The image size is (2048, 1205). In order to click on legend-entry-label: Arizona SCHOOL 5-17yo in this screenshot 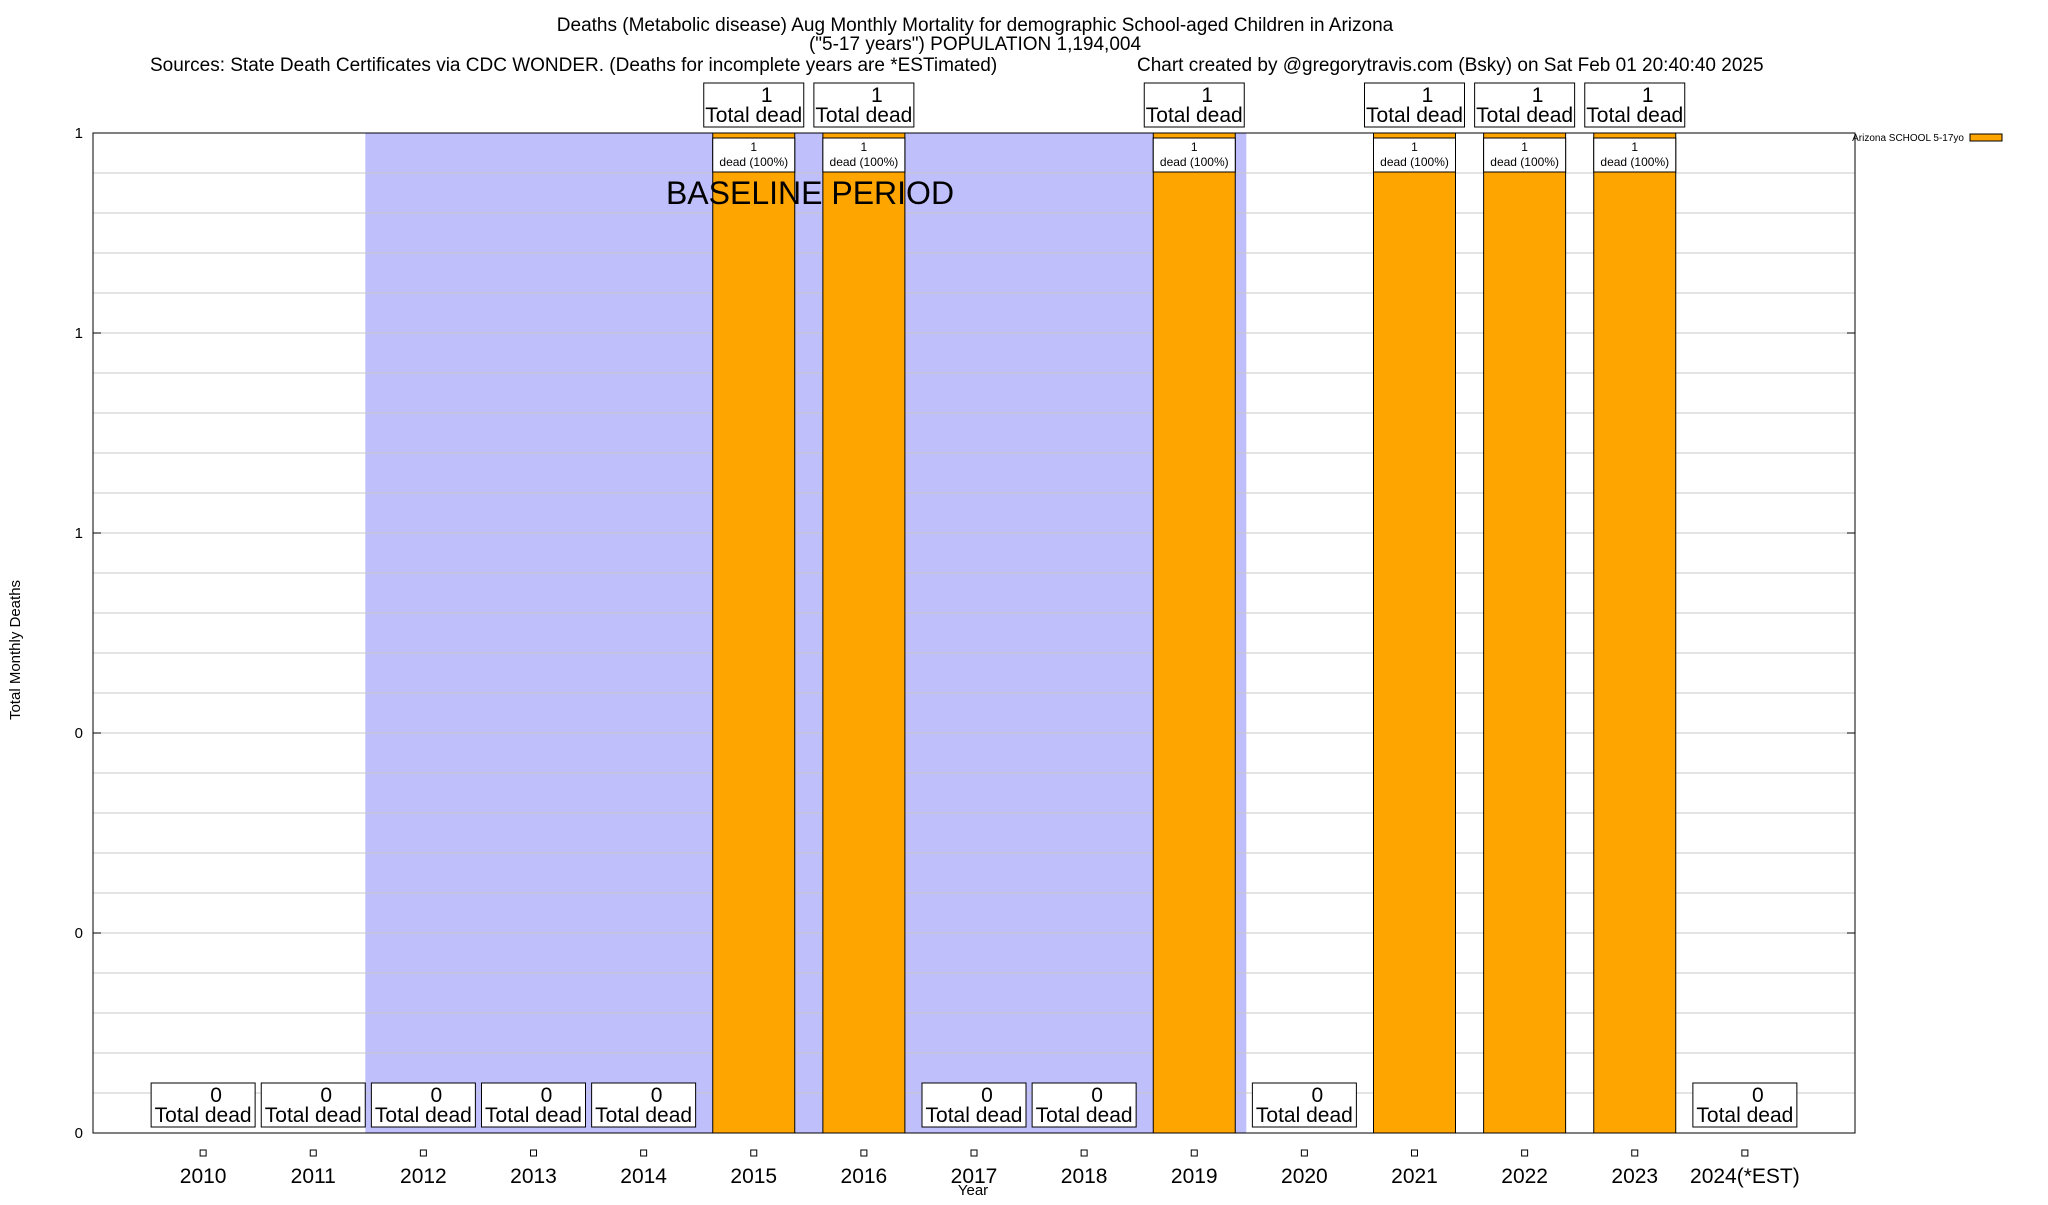, I will do `click(1908, 138)`.